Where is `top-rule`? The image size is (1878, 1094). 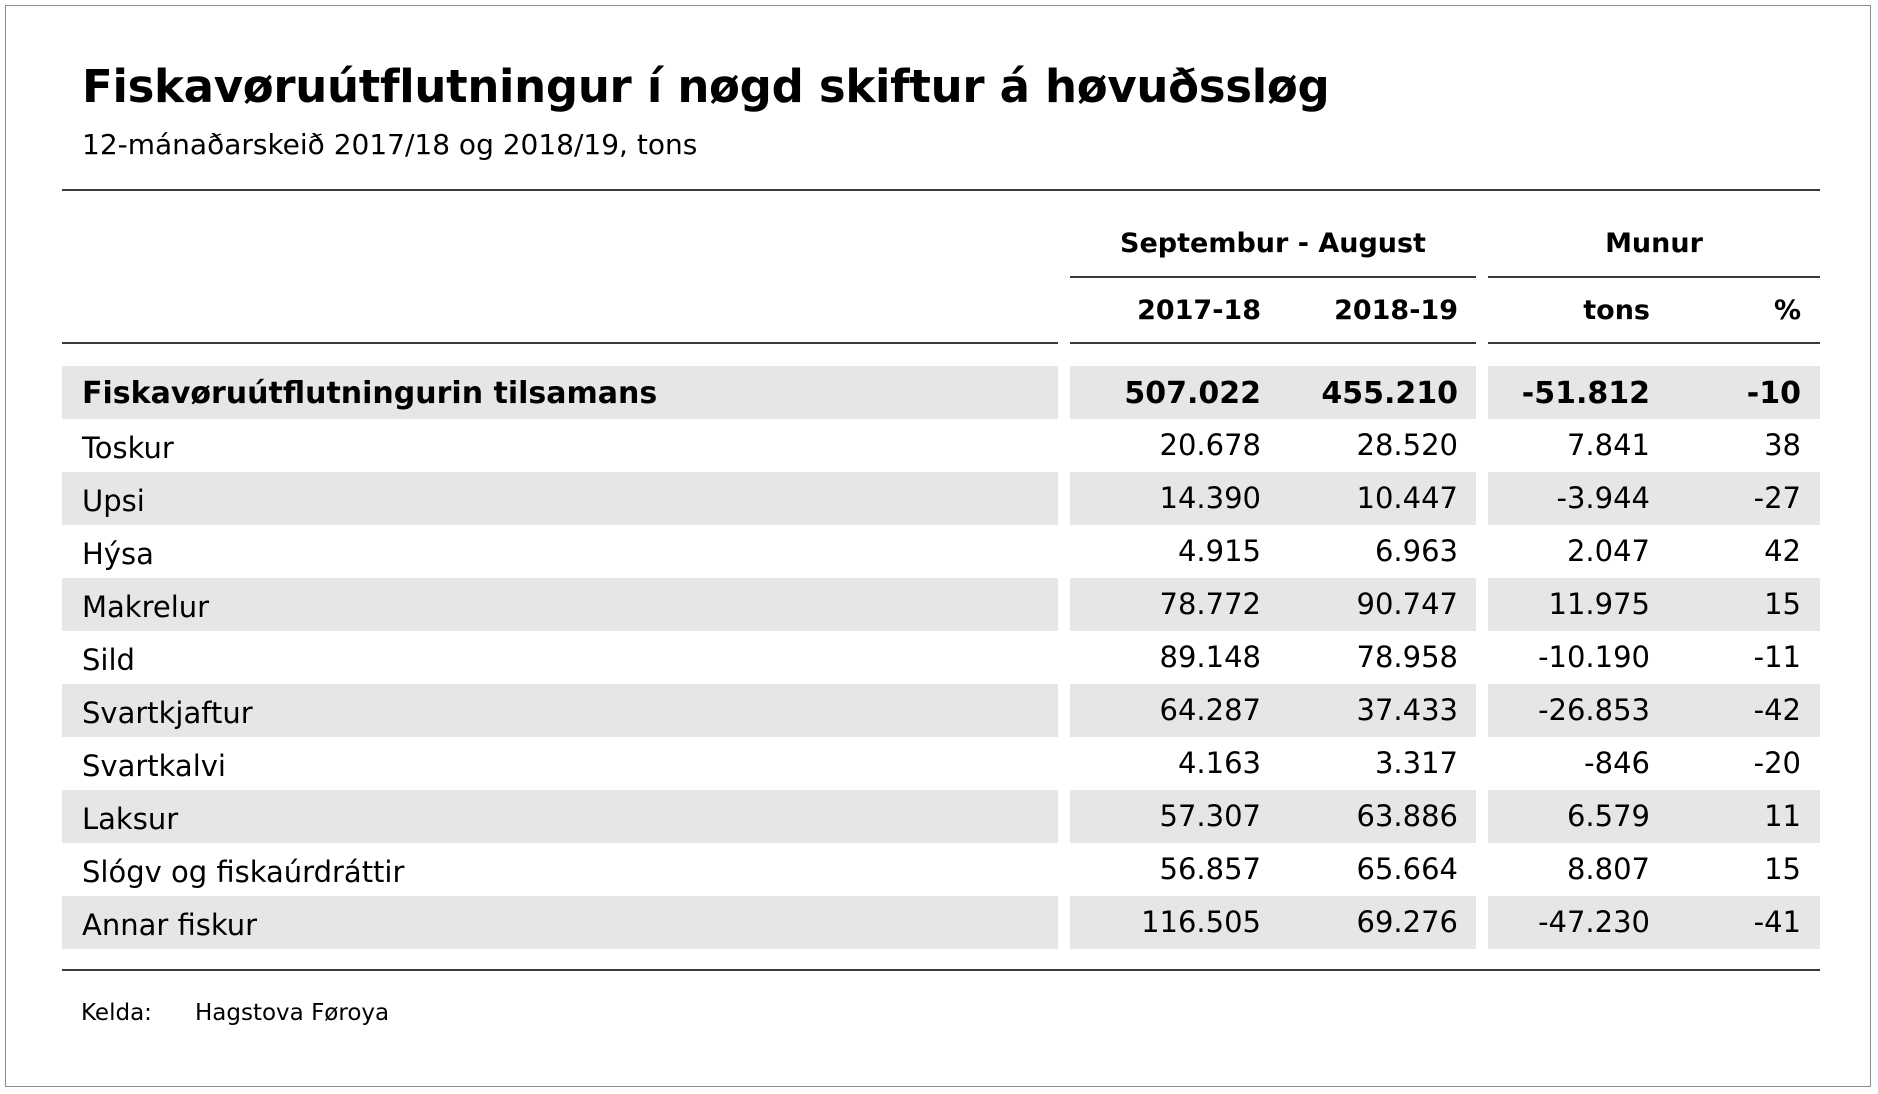 top-rule is located at coordinates (941, 190).